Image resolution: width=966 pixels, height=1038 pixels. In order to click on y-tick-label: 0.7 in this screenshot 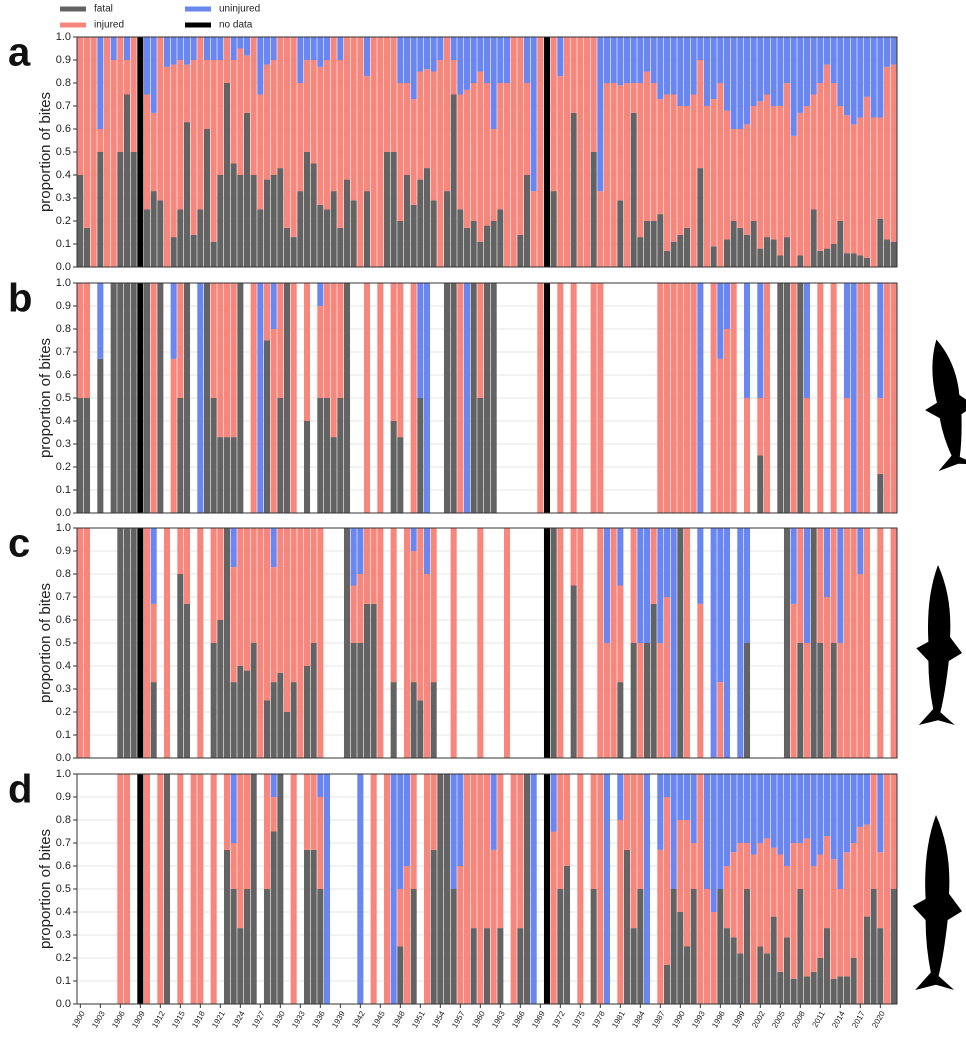, I will do `click(63, 843)`.